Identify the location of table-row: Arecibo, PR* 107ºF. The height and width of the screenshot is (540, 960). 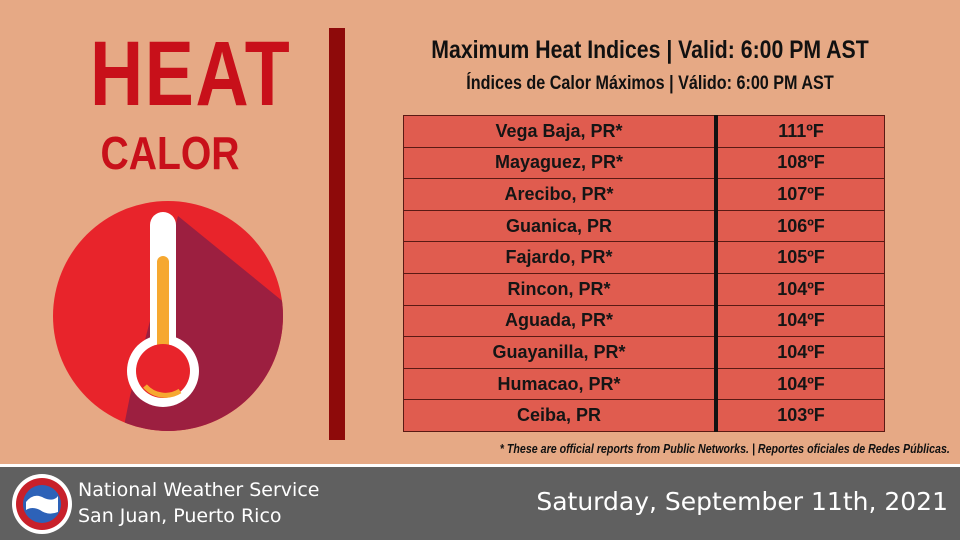
(644, 194).